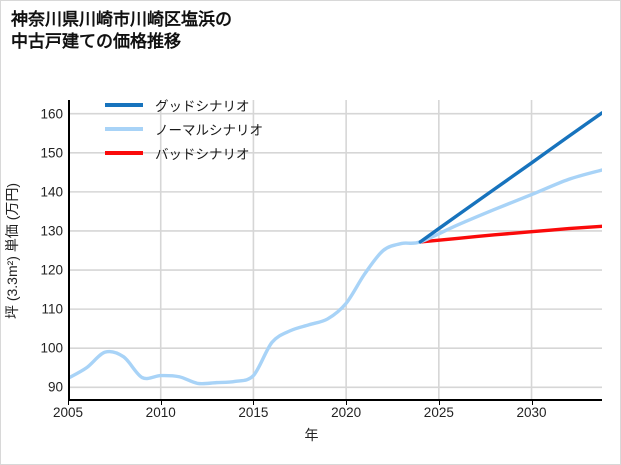 This screenshot has height=465, width=621. Describe the element at coordinates (51, 270) in the screenshot. I see `y-axis-tick-label: 120` at that location.